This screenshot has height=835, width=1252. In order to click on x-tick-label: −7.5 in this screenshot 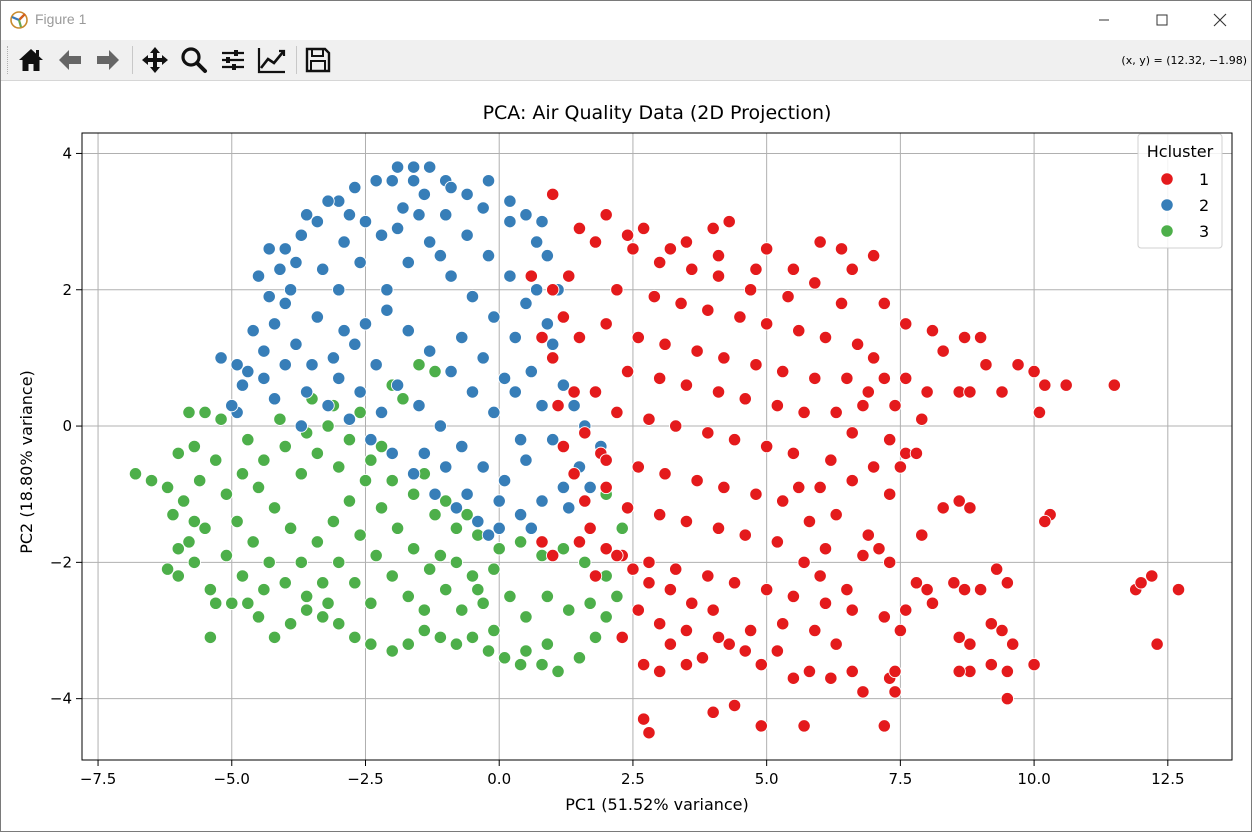, I will do `click(98, 779)`.